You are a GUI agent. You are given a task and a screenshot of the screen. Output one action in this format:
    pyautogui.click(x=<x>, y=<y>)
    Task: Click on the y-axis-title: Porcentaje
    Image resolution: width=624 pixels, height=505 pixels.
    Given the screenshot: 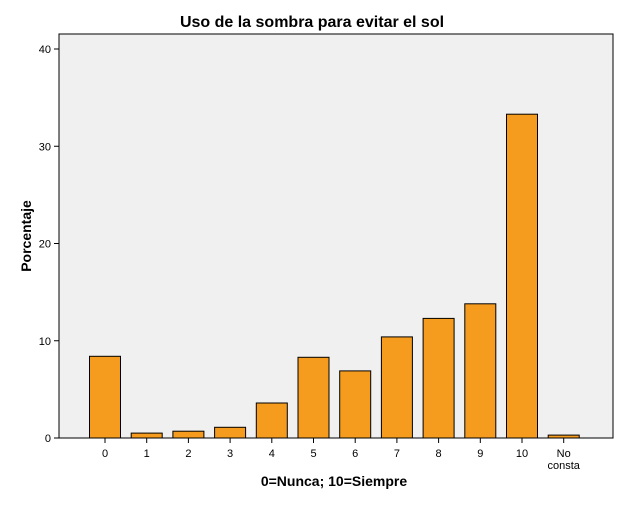 What is the action you would take?
    pyautogui.click(x=26, y=236)
    